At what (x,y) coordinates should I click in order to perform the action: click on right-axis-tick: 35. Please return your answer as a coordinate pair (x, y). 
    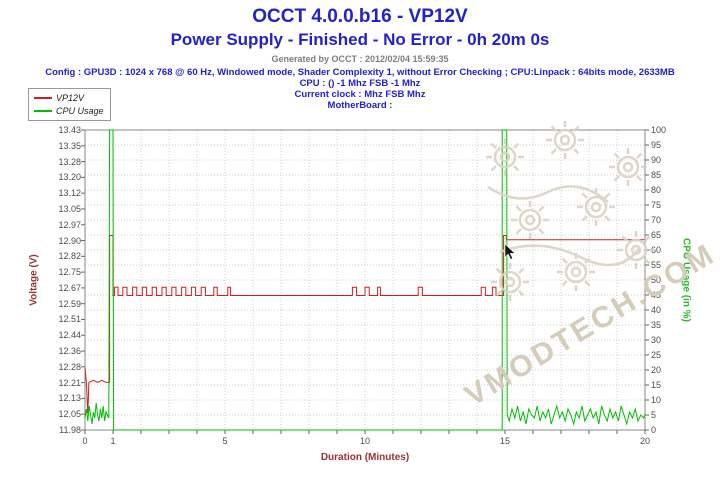
    Looking at the image, I should click on (656, 325).